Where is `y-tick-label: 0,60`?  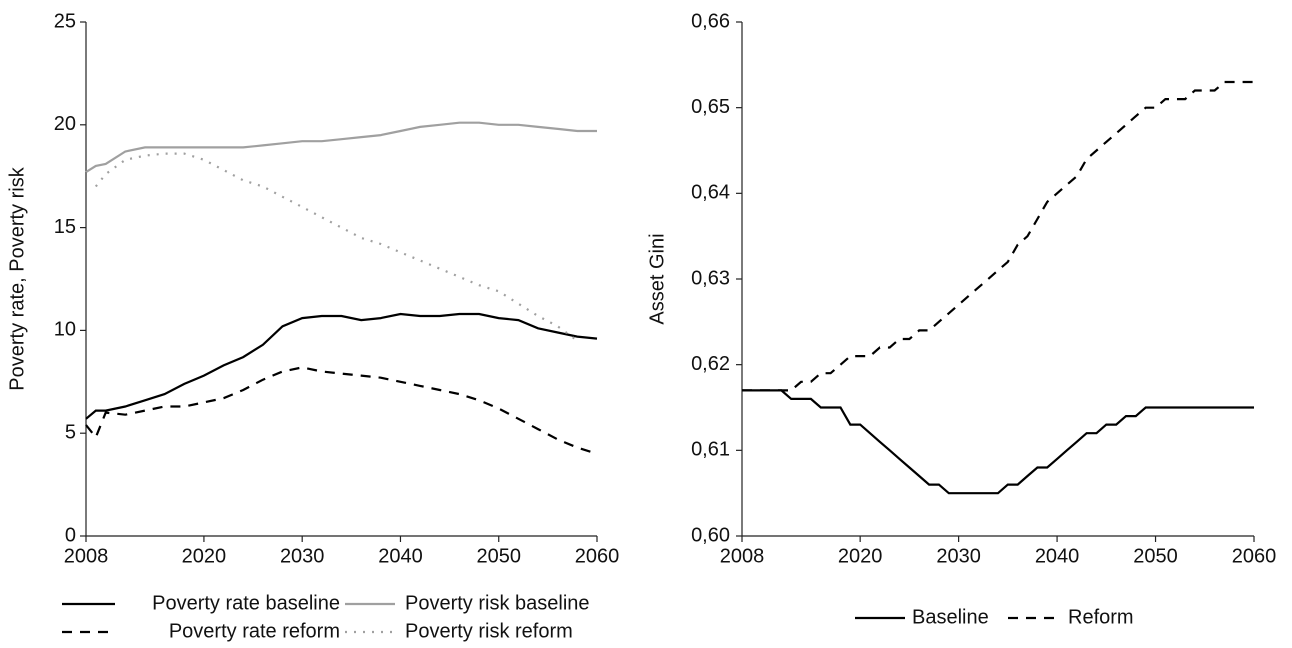 y-tick-label: 0,60 is located at coordinates (710, 535).